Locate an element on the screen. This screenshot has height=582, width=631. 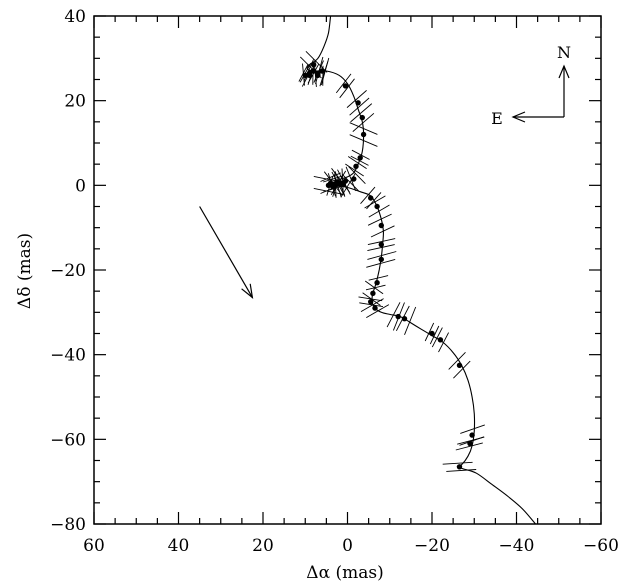
x-tick-label: 0 is located at coordinates (347, 546).